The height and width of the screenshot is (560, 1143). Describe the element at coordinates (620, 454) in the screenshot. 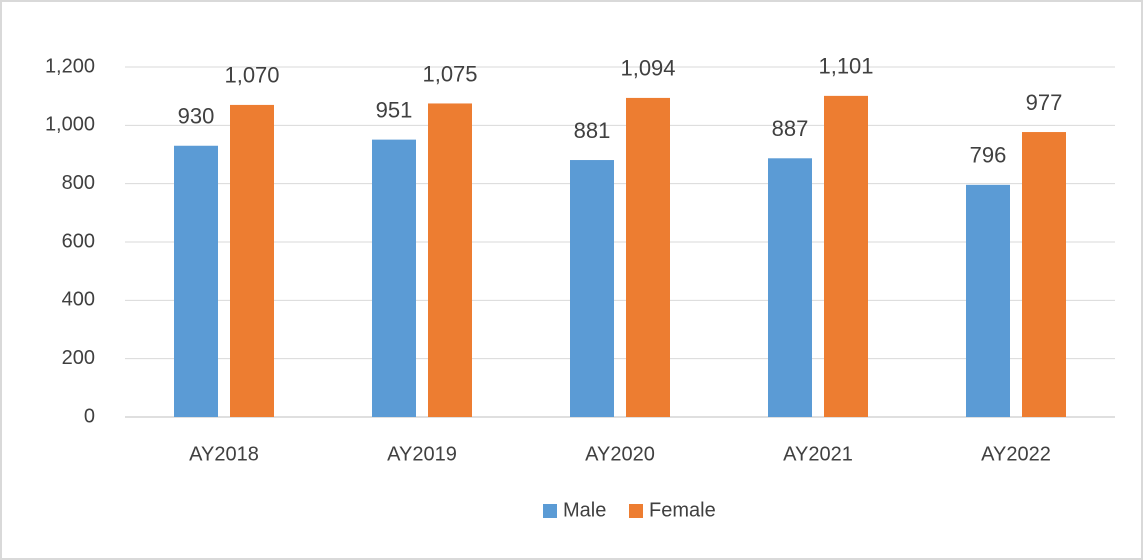

I see `x-tick-label: AY2020` at that location.